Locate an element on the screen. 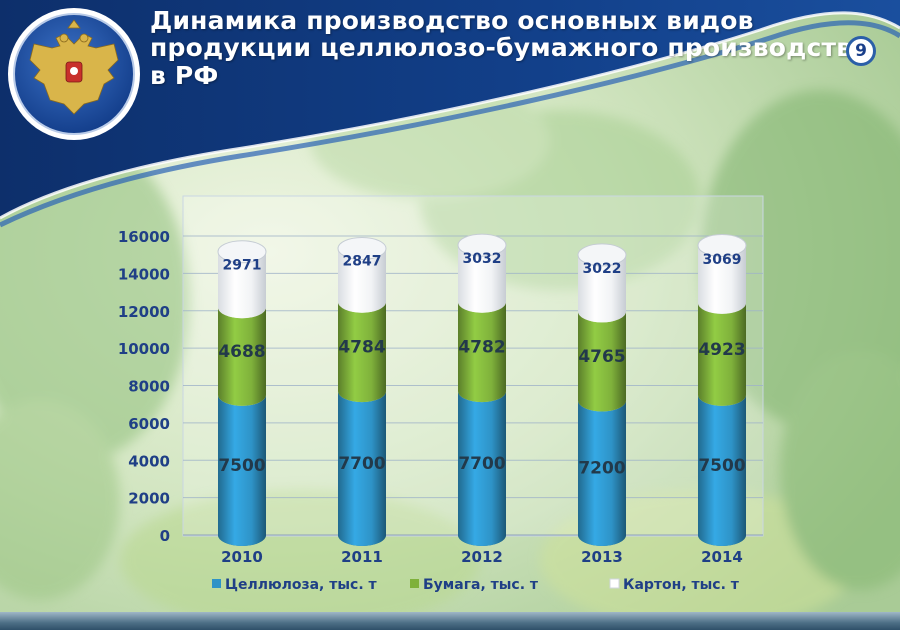 The width and height of the screenshot is (900, 630). data-label: 4782 is located at coordinates (481, 347).